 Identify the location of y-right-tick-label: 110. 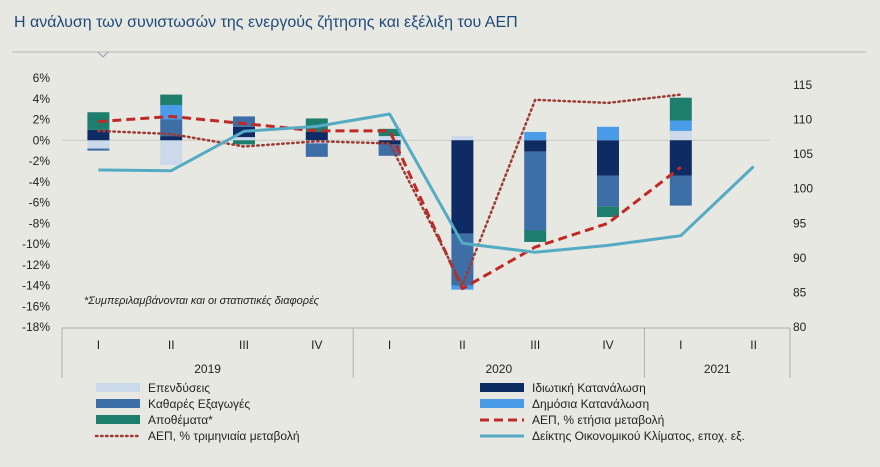
(802, 120).